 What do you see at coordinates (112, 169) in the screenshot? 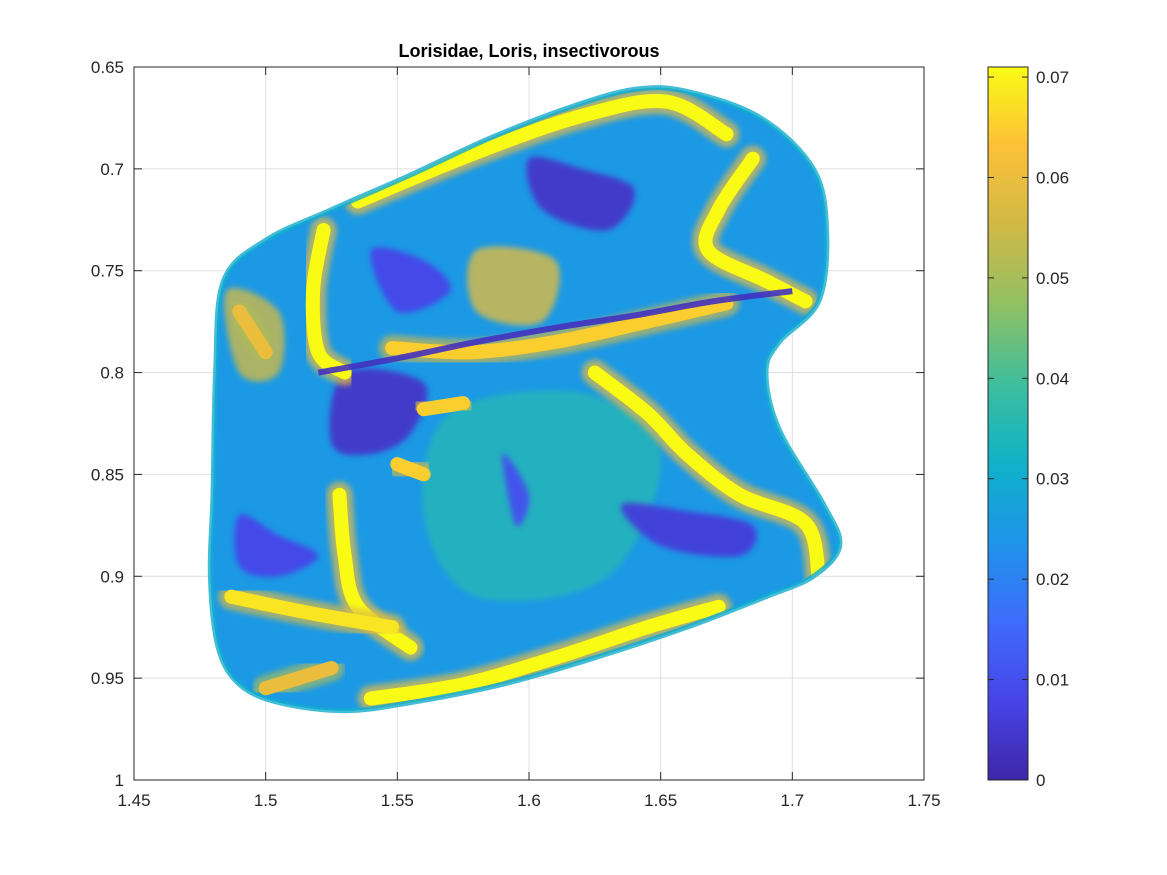
I see `y-tick-label: 0.7` at bounding box center [112, 169].